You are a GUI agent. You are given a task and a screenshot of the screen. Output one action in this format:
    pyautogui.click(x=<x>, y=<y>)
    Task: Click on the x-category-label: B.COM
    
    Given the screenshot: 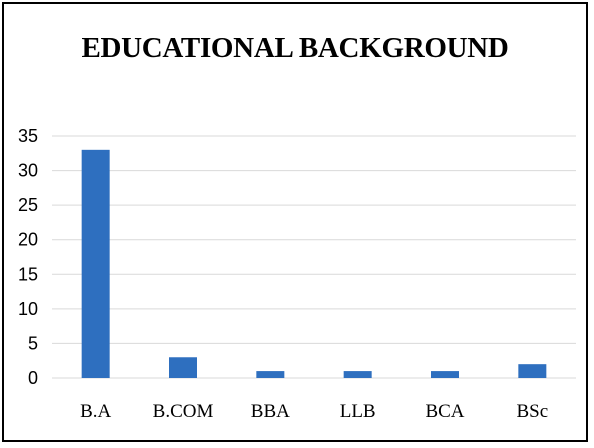 What is the action you would take?
    pyautogui.click(x=183, y=411)
    